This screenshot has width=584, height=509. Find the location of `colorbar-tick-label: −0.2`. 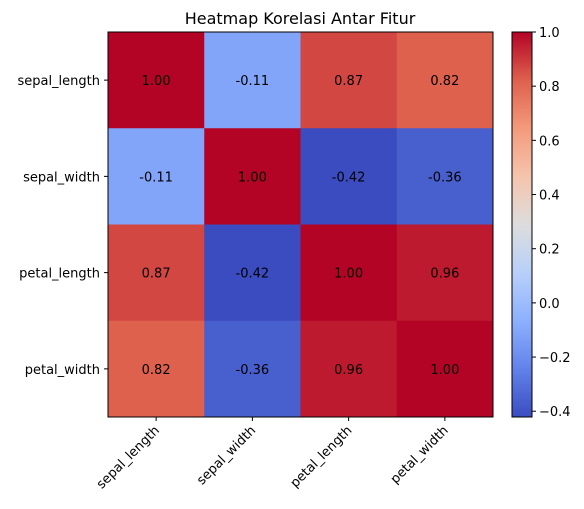

colorbar-tick-label: −0.2 is located at coordinates (555, 358).